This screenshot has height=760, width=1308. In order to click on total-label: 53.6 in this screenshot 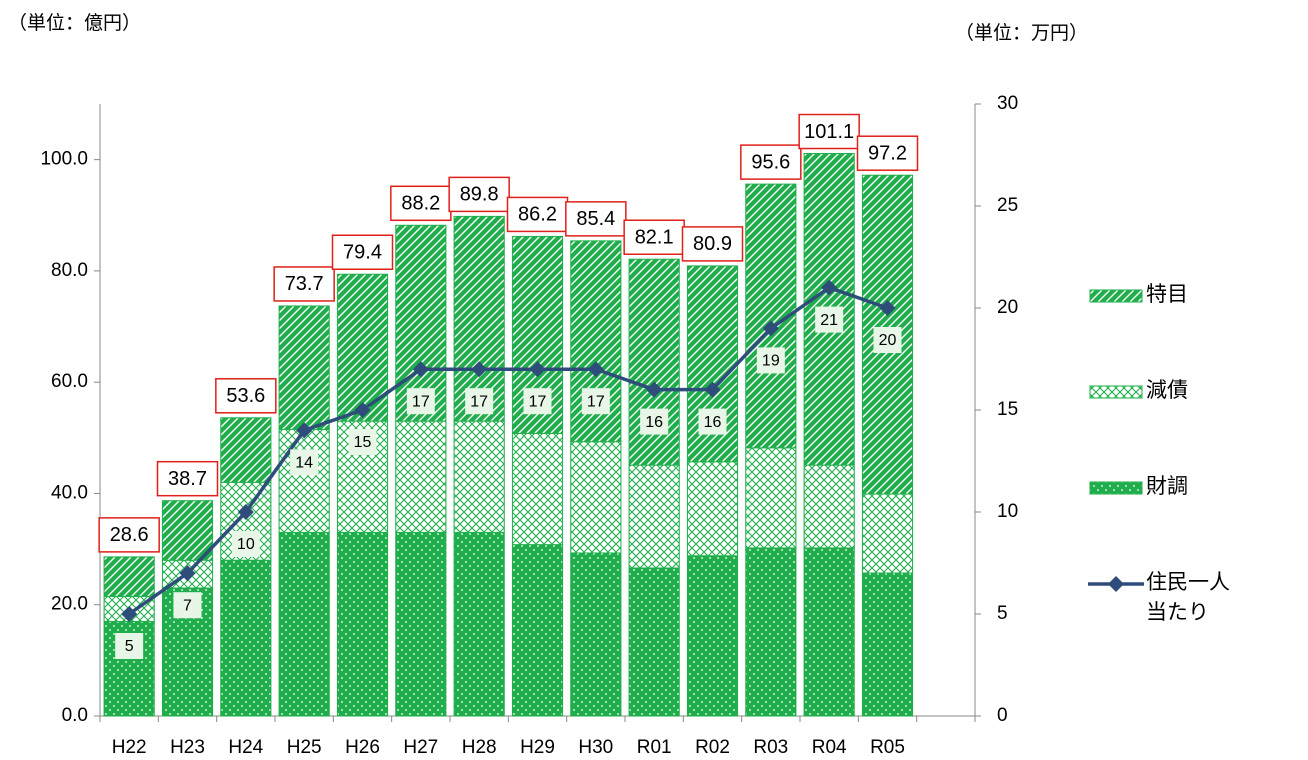, I will do `click(245, 396)`.